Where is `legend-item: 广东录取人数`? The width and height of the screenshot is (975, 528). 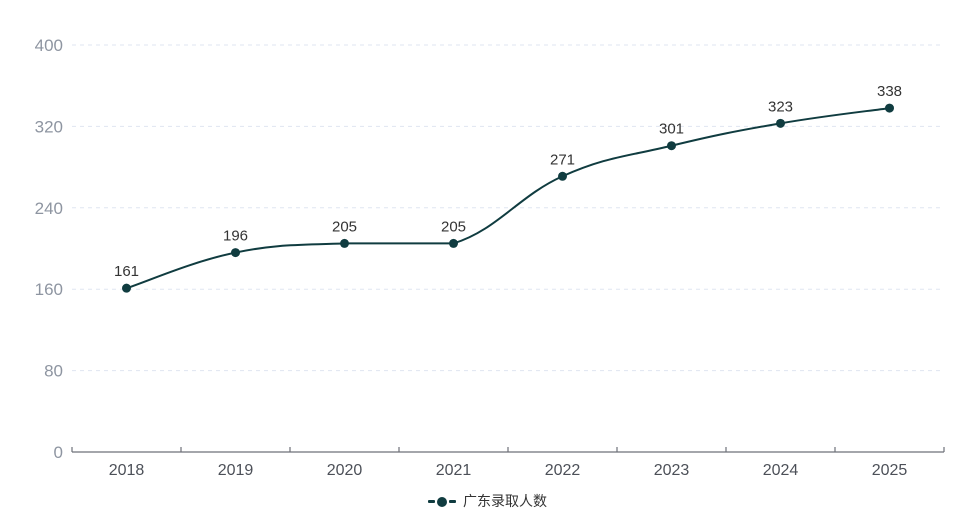 legend-item: 广东录取人数 is located at coordinates (487, 501).